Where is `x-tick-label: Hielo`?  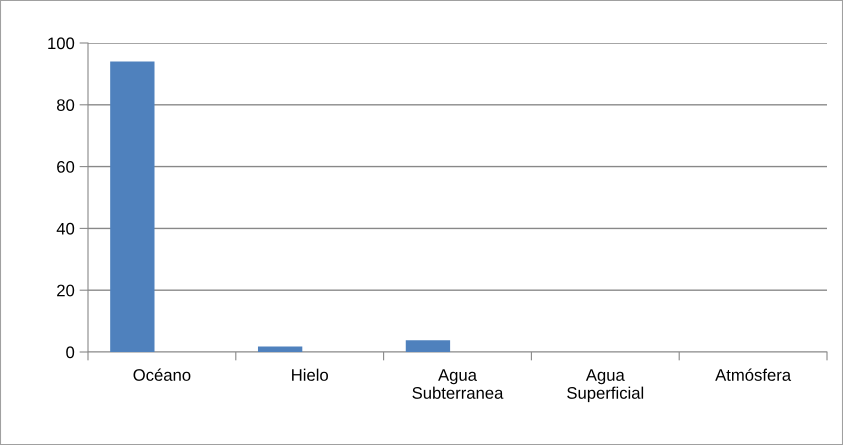 x-tick-label: Hielo is located at coordinates (310, 374).